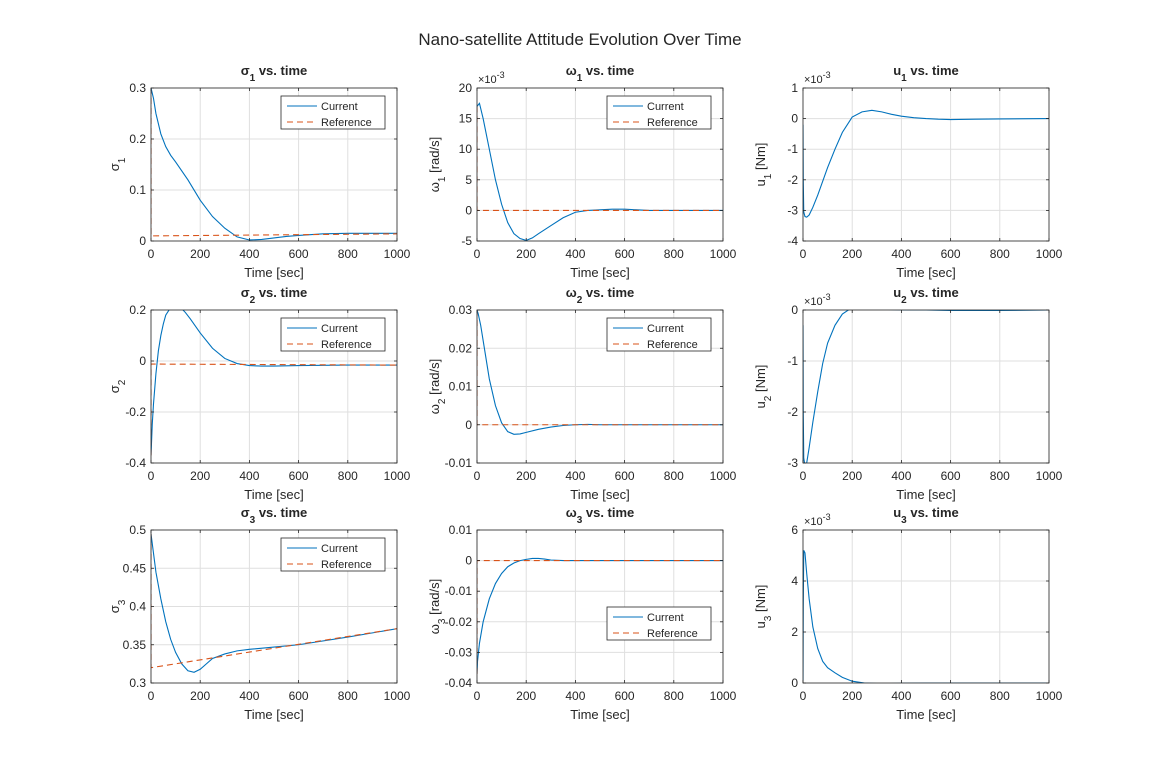 This screenshot has width=1161, height=762. I want to click on subplot-title-subscript: 3, so click(580, 520).